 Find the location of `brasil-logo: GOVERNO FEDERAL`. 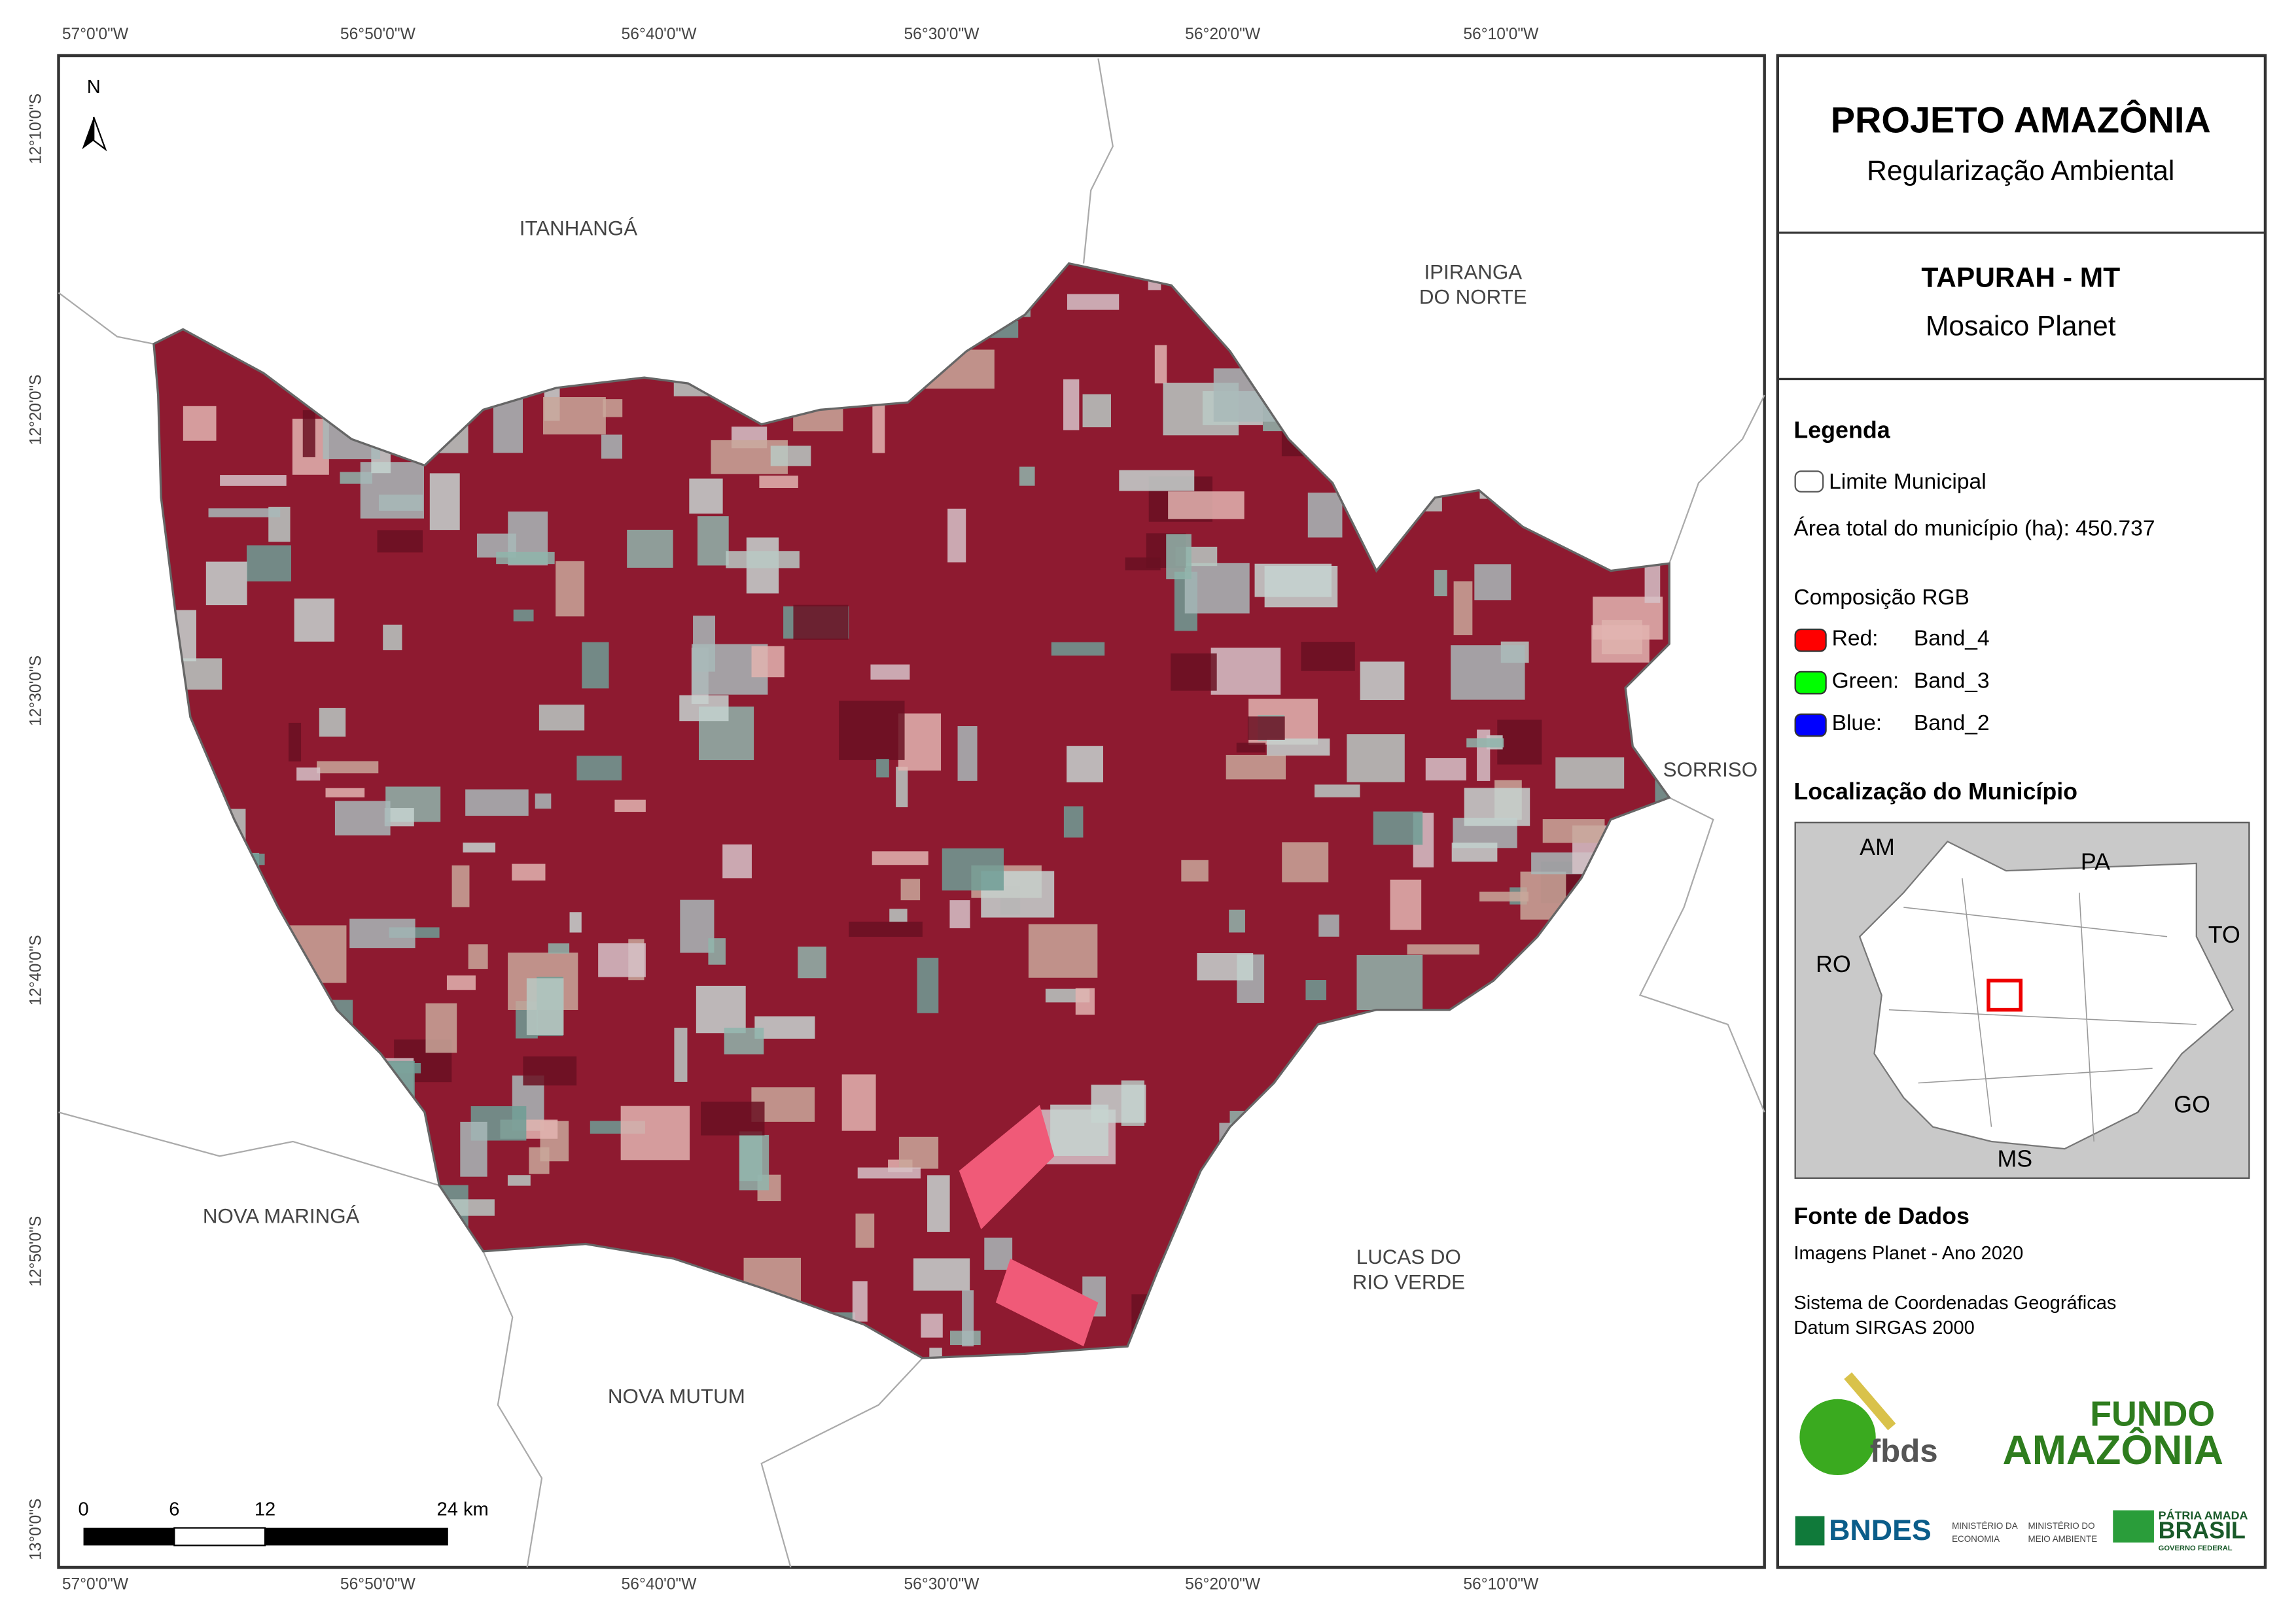

brasil-logo: GOVERNO FEDERAL is located at coordinates (2196, 1548).